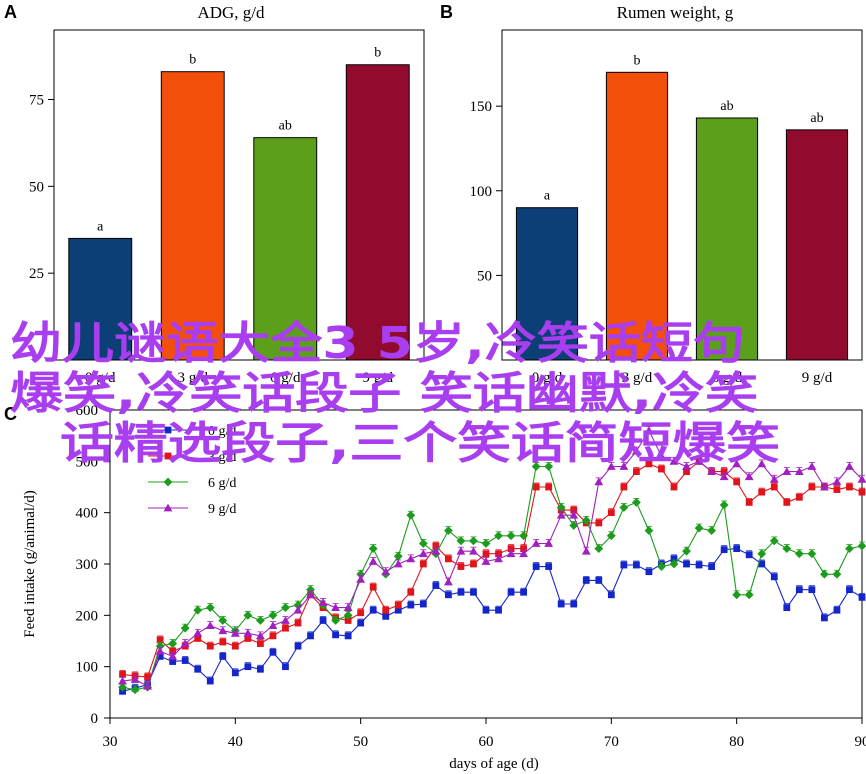  I want to click on panel-b-y-tick-label: 100, so click(481, 192).